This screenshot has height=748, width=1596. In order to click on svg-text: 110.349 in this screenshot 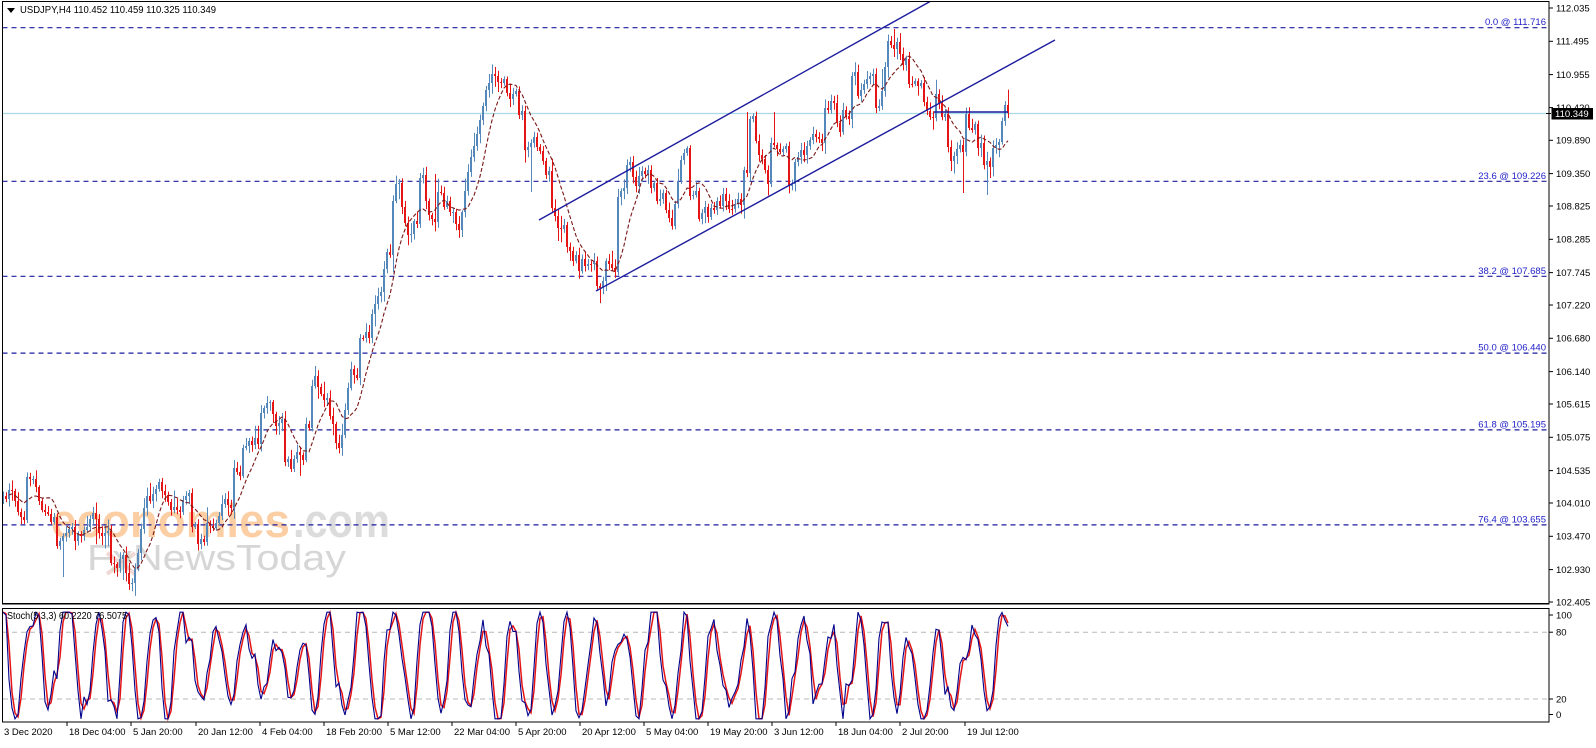, I will do `click(1572, 114)`.